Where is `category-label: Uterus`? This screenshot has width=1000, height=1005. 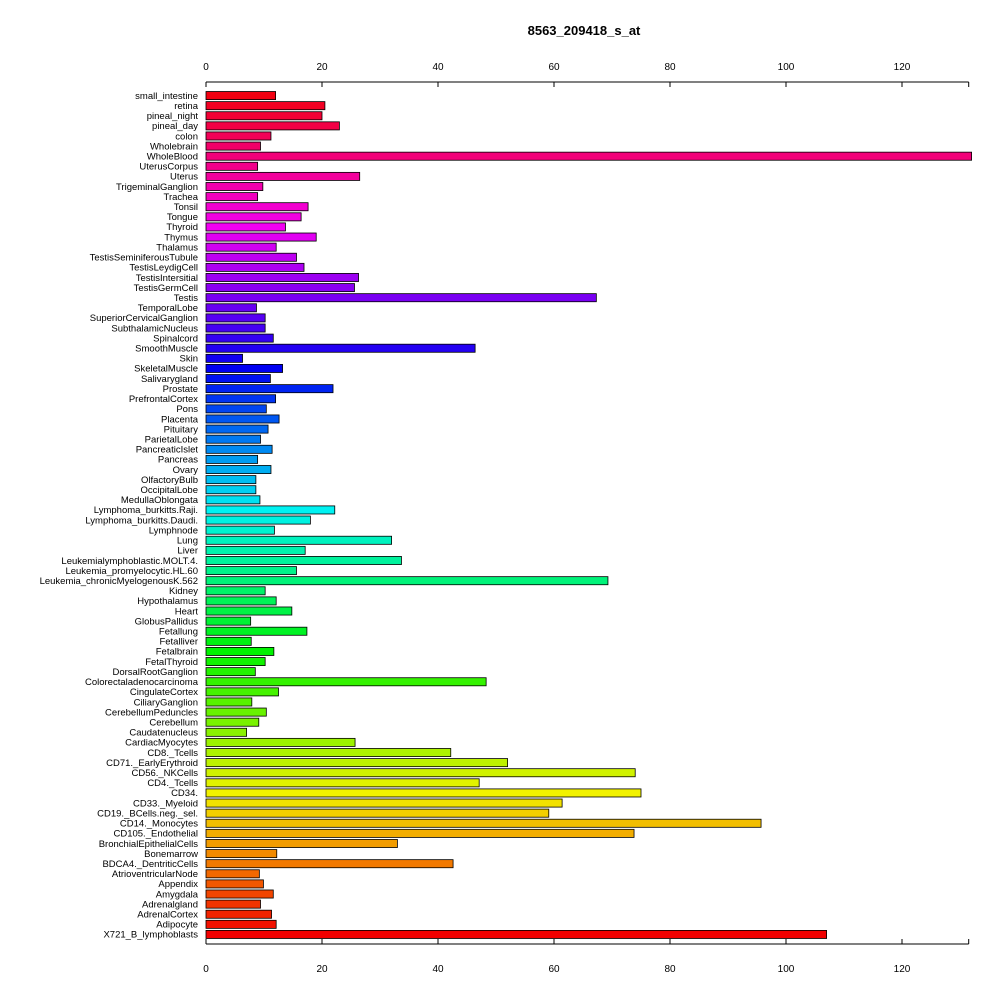
category-label: Uterus is located at coordinates (184, 177).